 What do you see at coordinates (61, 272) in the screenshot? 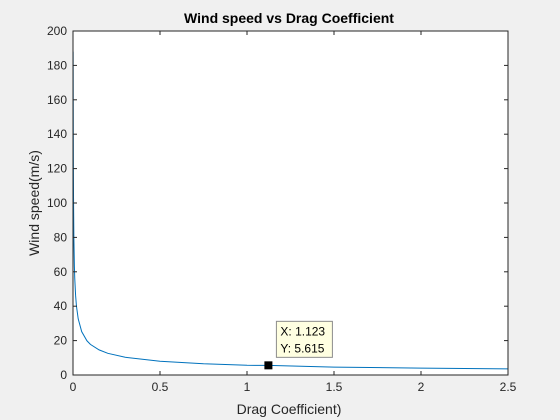
I see `y-tick-label: 60` at bounding box center [61, 272].